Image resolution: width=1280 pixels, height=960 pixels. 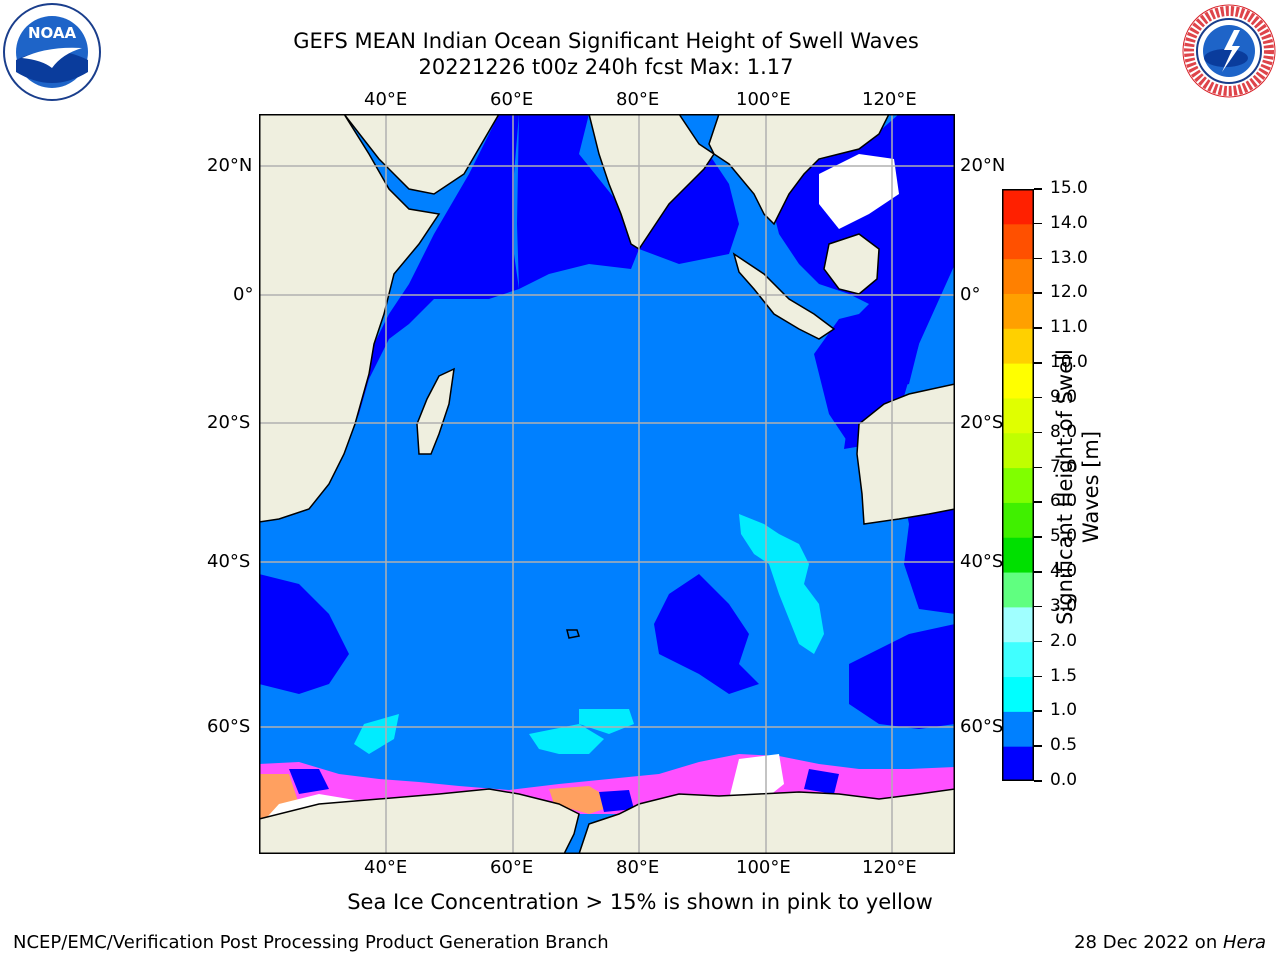 I want to click on colorbar-tick-label: 1.0, so click(x=1064, y=710).